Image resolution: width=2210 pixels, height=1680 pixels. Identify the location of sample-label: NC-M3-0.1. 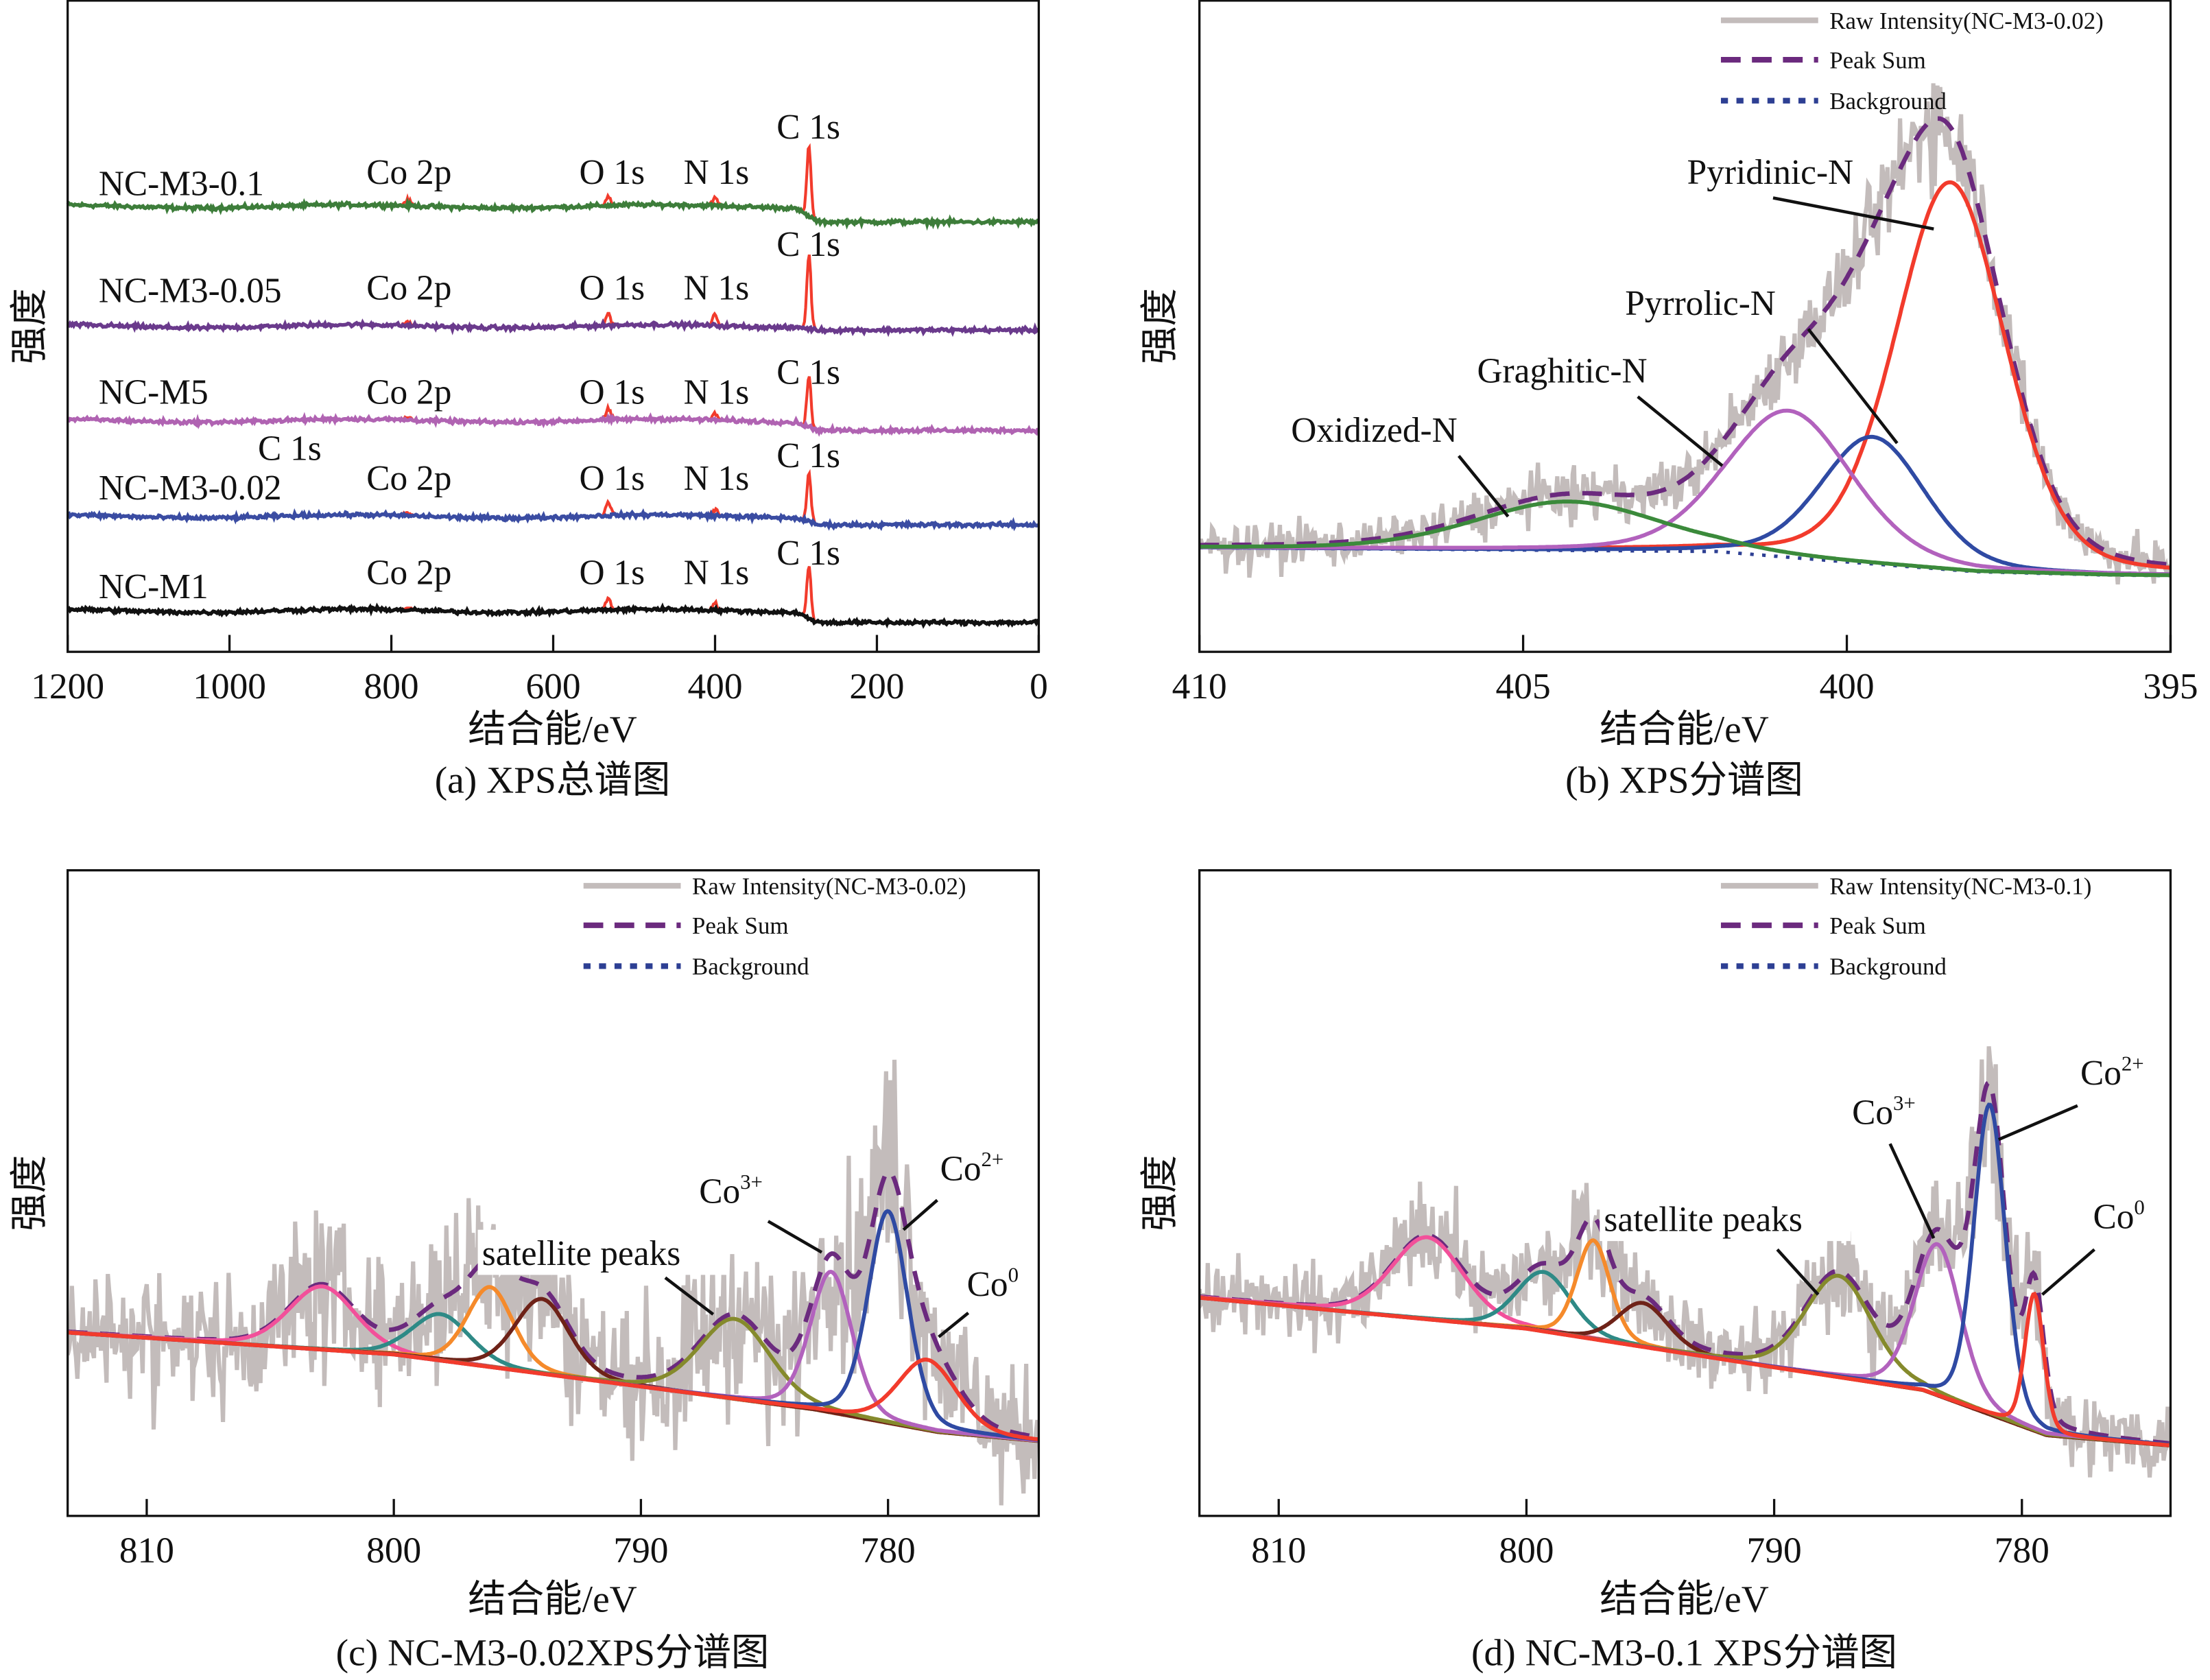
(181, 183).